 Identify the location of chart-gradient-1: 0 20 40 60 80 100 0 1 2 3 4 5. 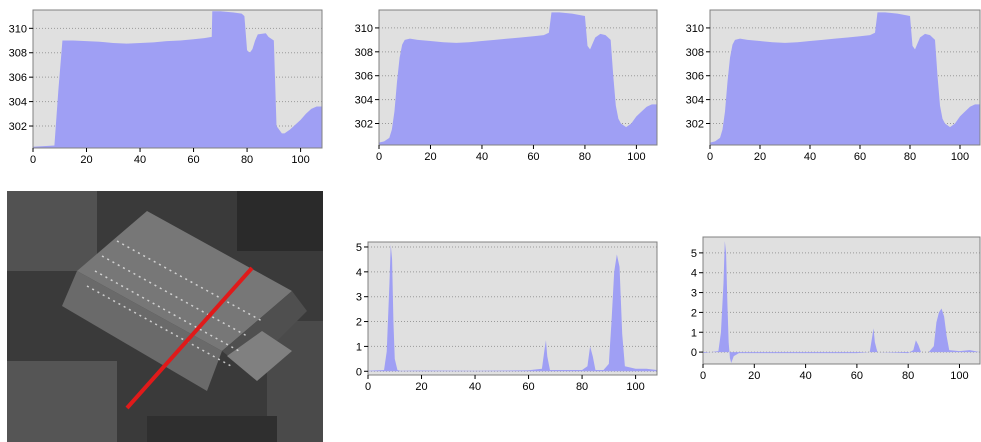
(507, 317).